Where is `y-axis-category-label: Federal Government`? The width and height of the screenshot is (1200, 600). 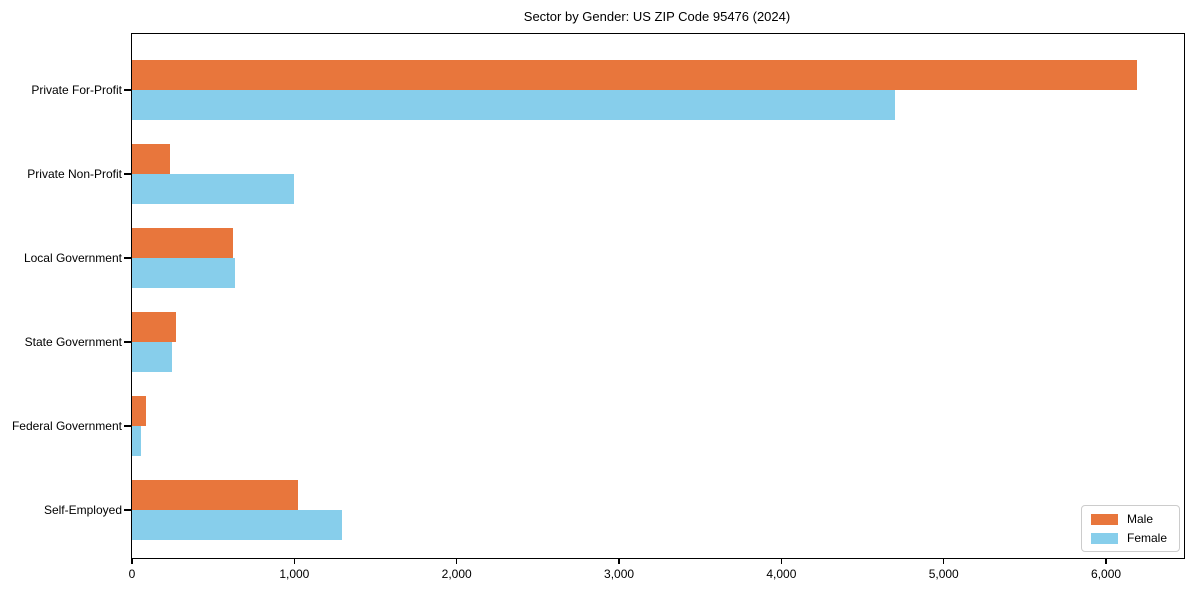 y-axis-category-label: Federal Government is located at coordinates (66, 426).